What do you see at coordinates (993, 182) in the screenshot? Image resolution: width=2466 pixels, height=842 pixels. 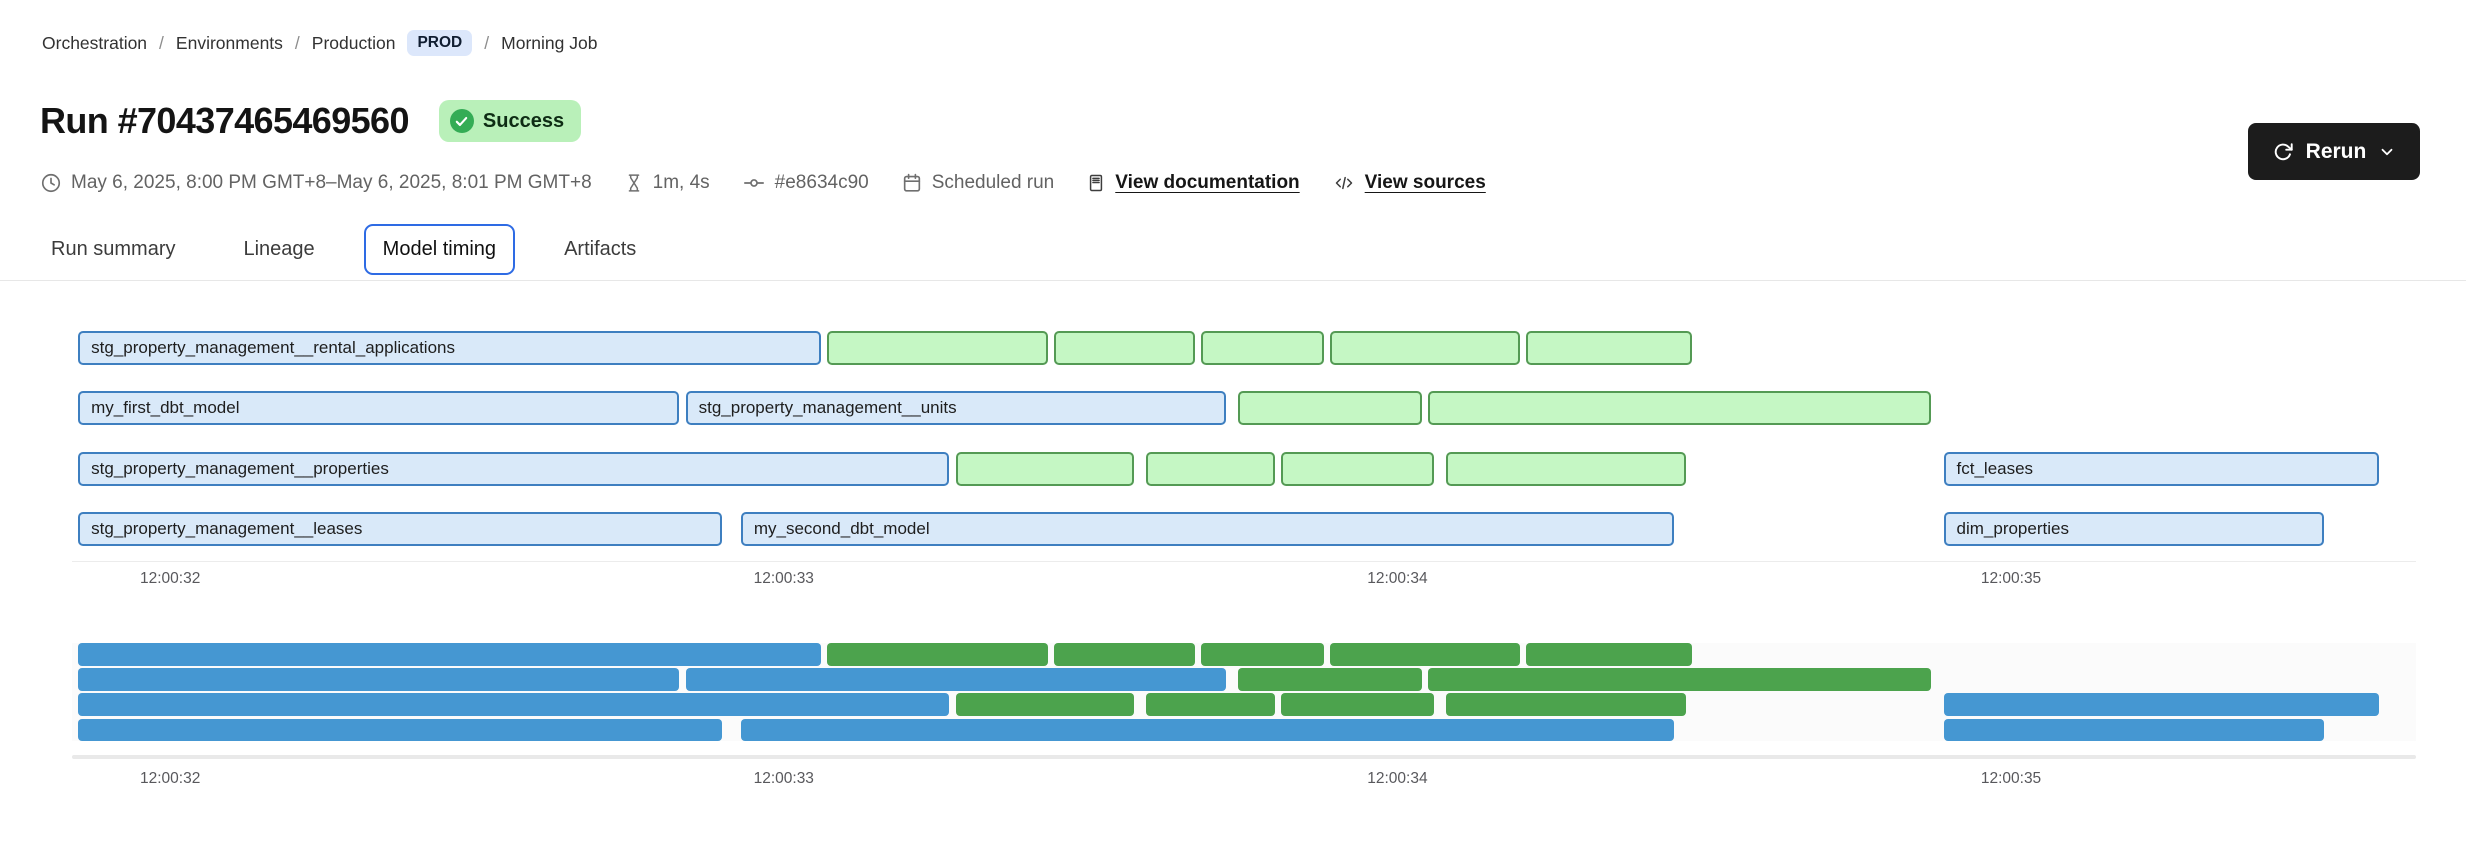 I see `run-trigger-text: Scheduled run` at bounding box center [993, 182].